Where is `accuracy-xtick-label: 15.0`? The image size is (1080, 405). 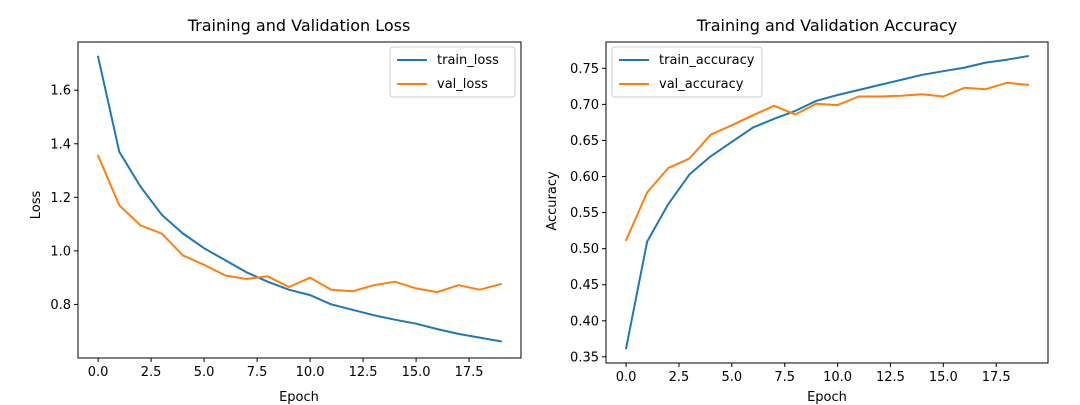 accuracy-xtick-label: 15.0 is located at coordinates (943, 377).